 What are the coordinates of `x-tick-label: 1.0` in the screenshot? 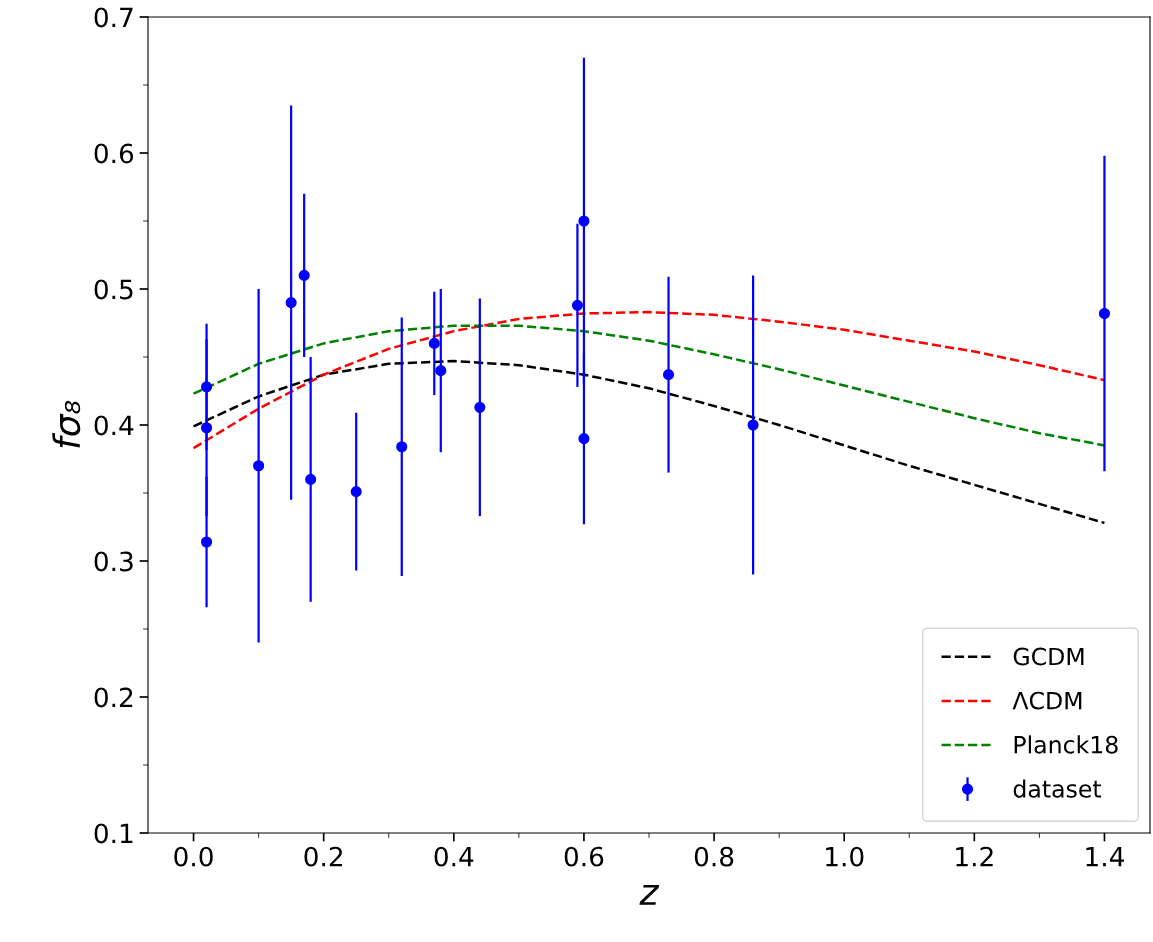 It's located at (845, 856).